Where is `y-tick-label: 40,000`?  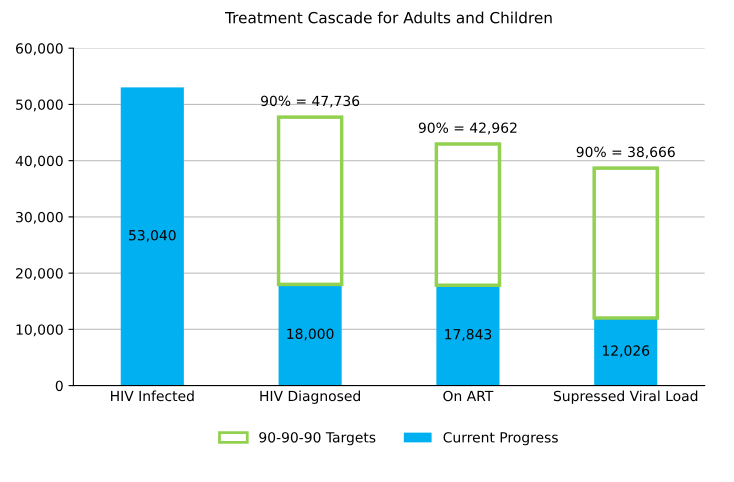
y-tick-label: 40,000 is located at coordinates (39, 162).